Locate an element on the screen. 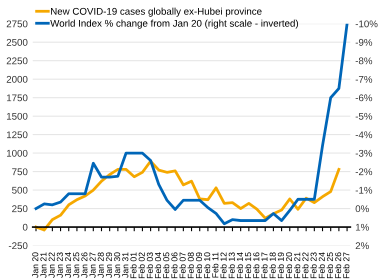 This screenshot has height=279, width=385. x-tick-label: Feb 03 is located at coordinates (149, 265).